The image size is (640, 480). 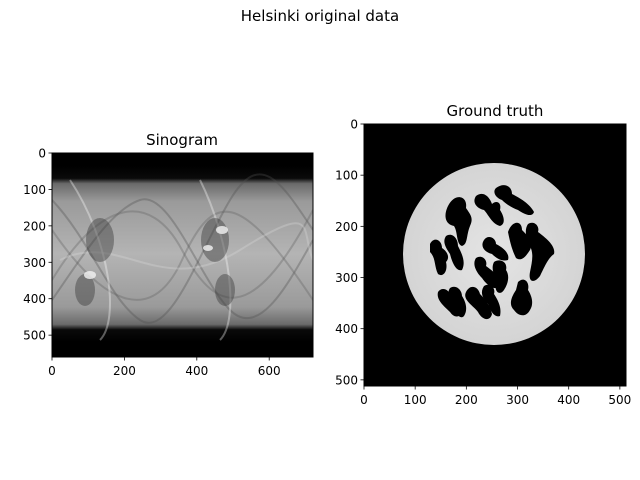 What do you see at coordinates (269, 371) in the screenshot?
I see `sinogram-xtick-label: 600` at bounding box center [269, 371].